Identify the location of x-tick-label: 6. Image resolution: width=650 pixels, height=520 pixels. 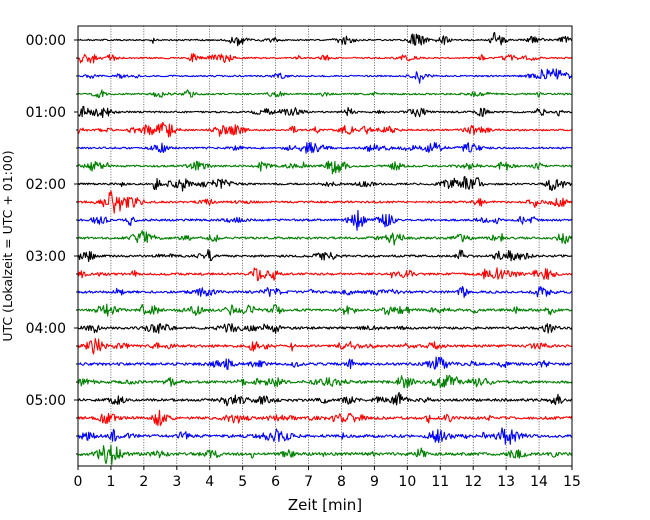
(275, 482).